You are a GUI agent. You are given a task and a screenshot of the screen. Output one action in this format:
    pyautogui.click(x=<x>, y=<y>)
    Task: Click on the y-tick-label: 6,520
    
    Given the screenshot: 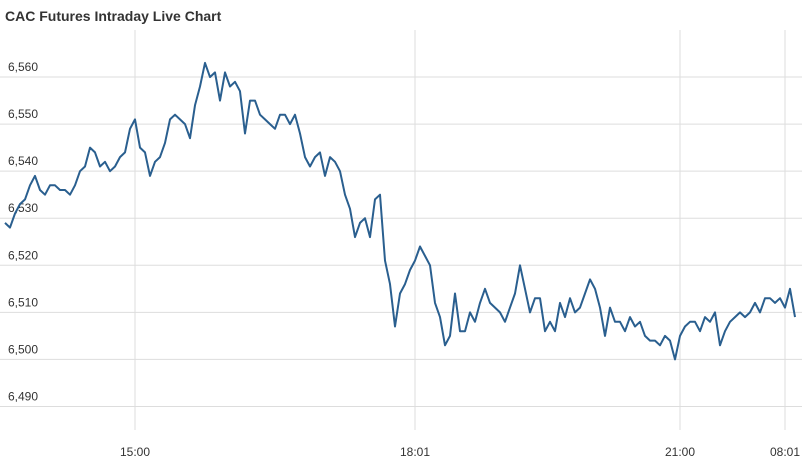 What is the action you would take?
    pyautogui.click(x=23, y=255)
    